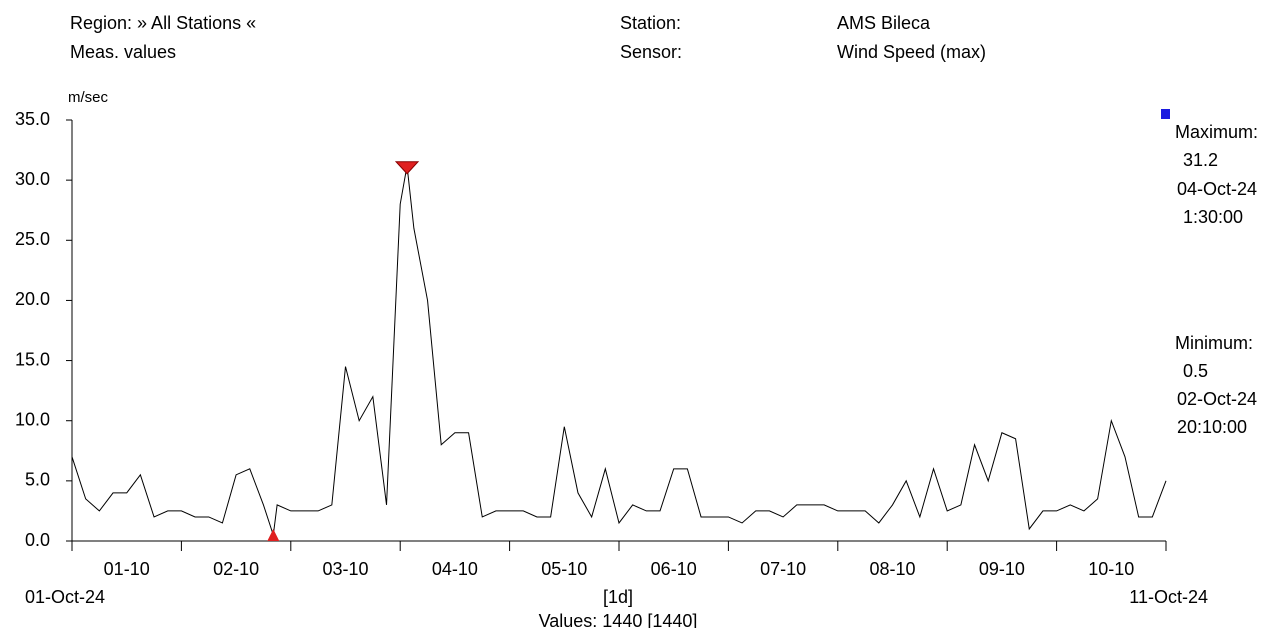  Describe the element at coordinates (32, 419) in the screenshot. I see `y-tick-label: 10.0` at that location.